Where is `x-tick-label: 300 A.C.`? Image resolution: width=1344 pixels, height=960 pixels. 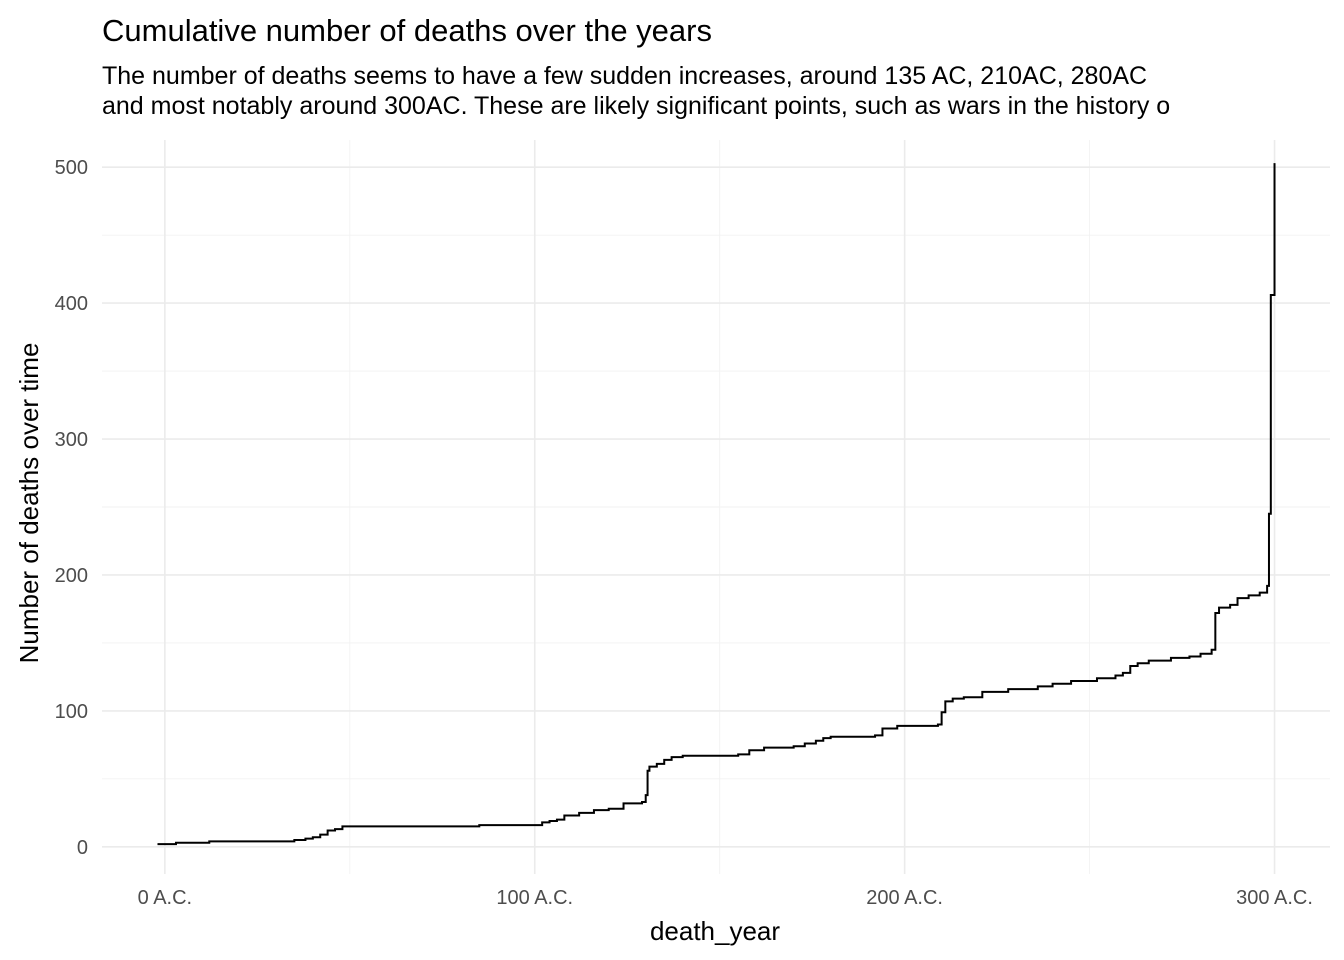 x-tick-label: 300 A.C. is located at coordinates (1274, 898).